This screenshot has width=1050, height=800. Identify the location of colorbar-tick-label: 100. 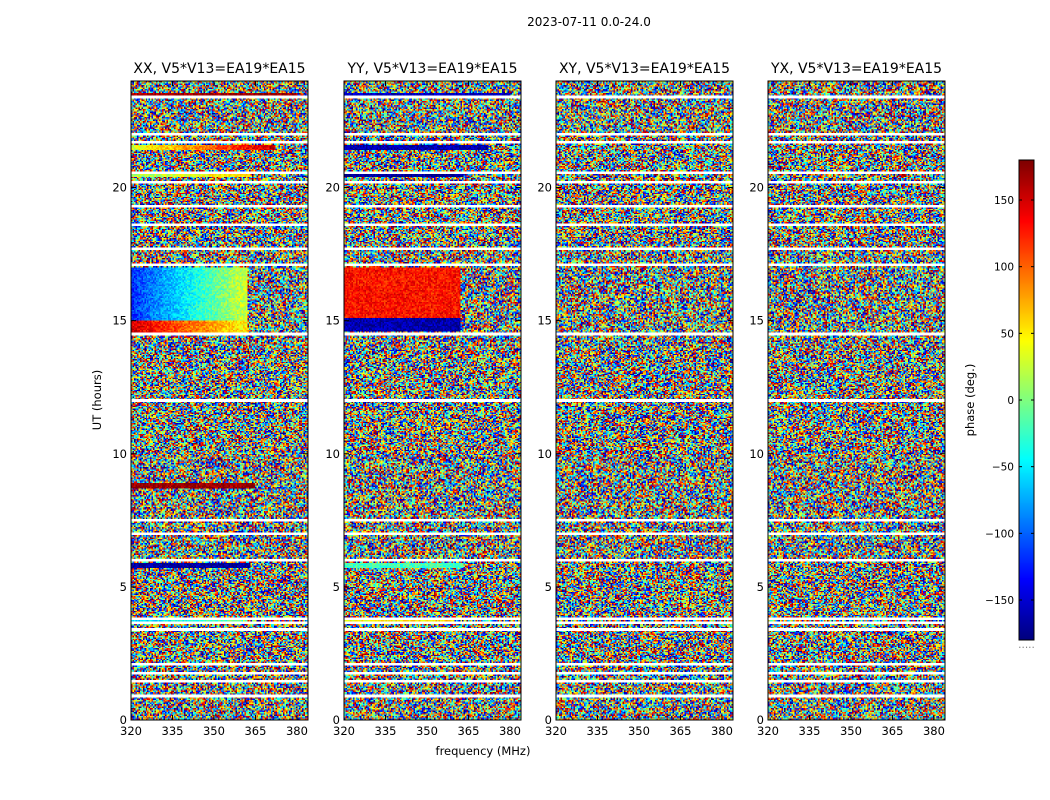
(1004, 268).